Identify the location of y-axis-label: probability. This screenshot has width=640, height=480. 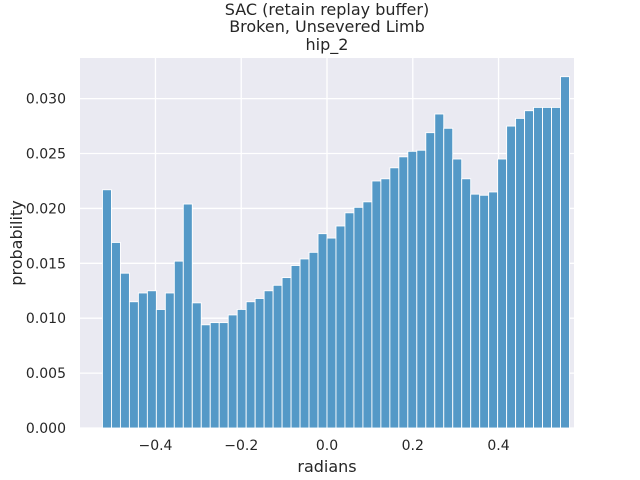
(16, 242).